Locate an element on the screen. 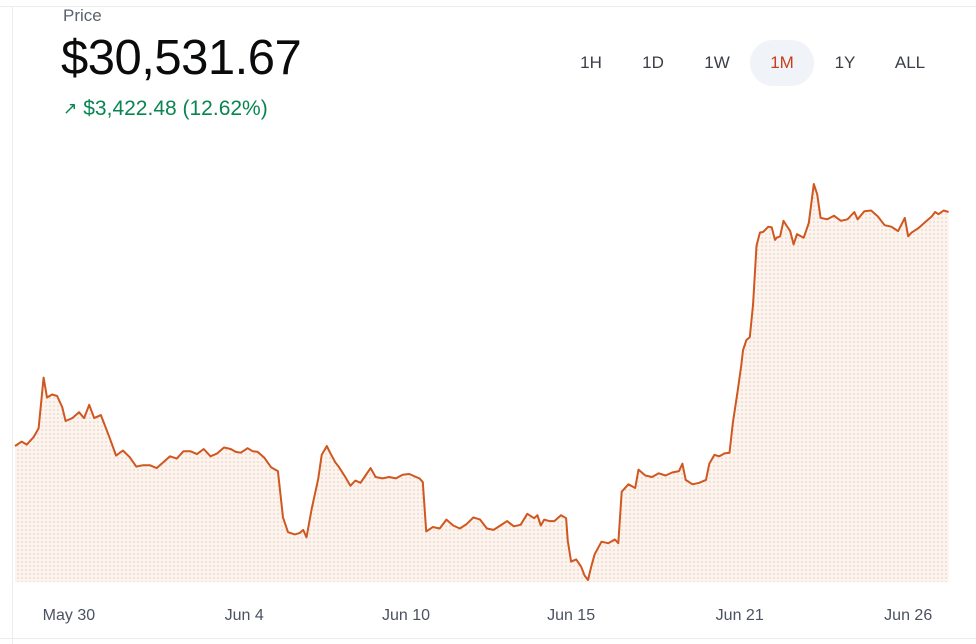  x-axis-tick-label: Jun 26 is located at coordinates (908, 615).